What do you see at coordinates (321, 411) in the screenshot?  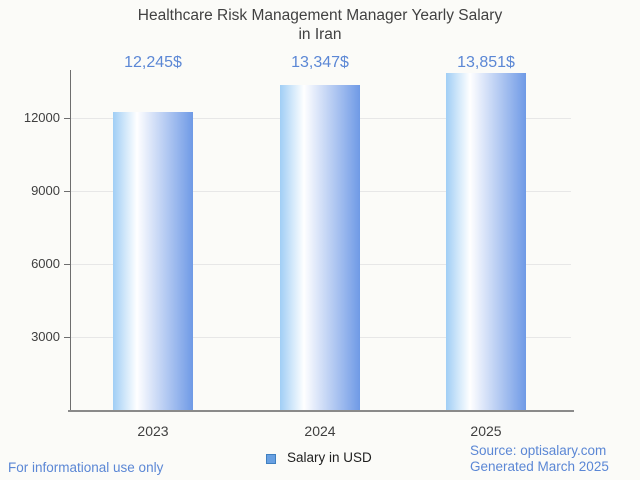 I see `x-axis-line` at bounding box center [321, 411].